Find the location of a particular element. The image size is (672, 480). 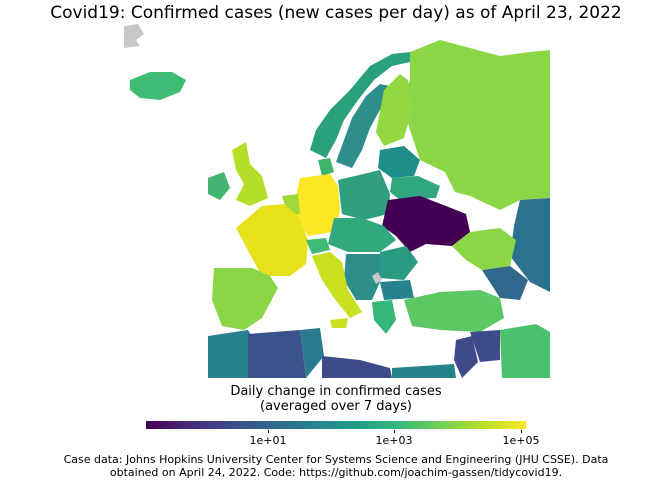

region-greece is located at coordinates (384, 317).